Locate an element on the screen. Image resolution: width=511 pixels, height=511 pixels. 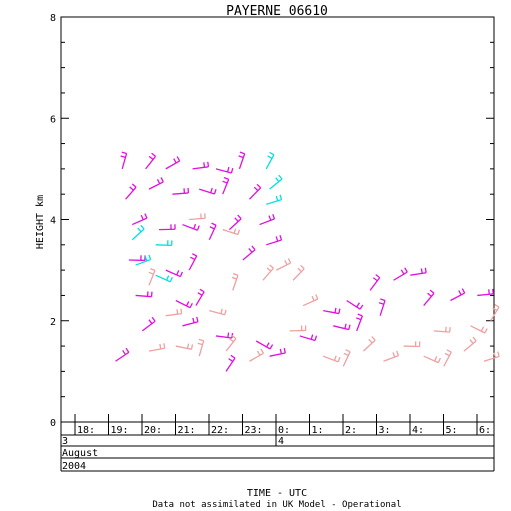
x-axis-title: TIME - UTC is located at coordinates (277, 493).